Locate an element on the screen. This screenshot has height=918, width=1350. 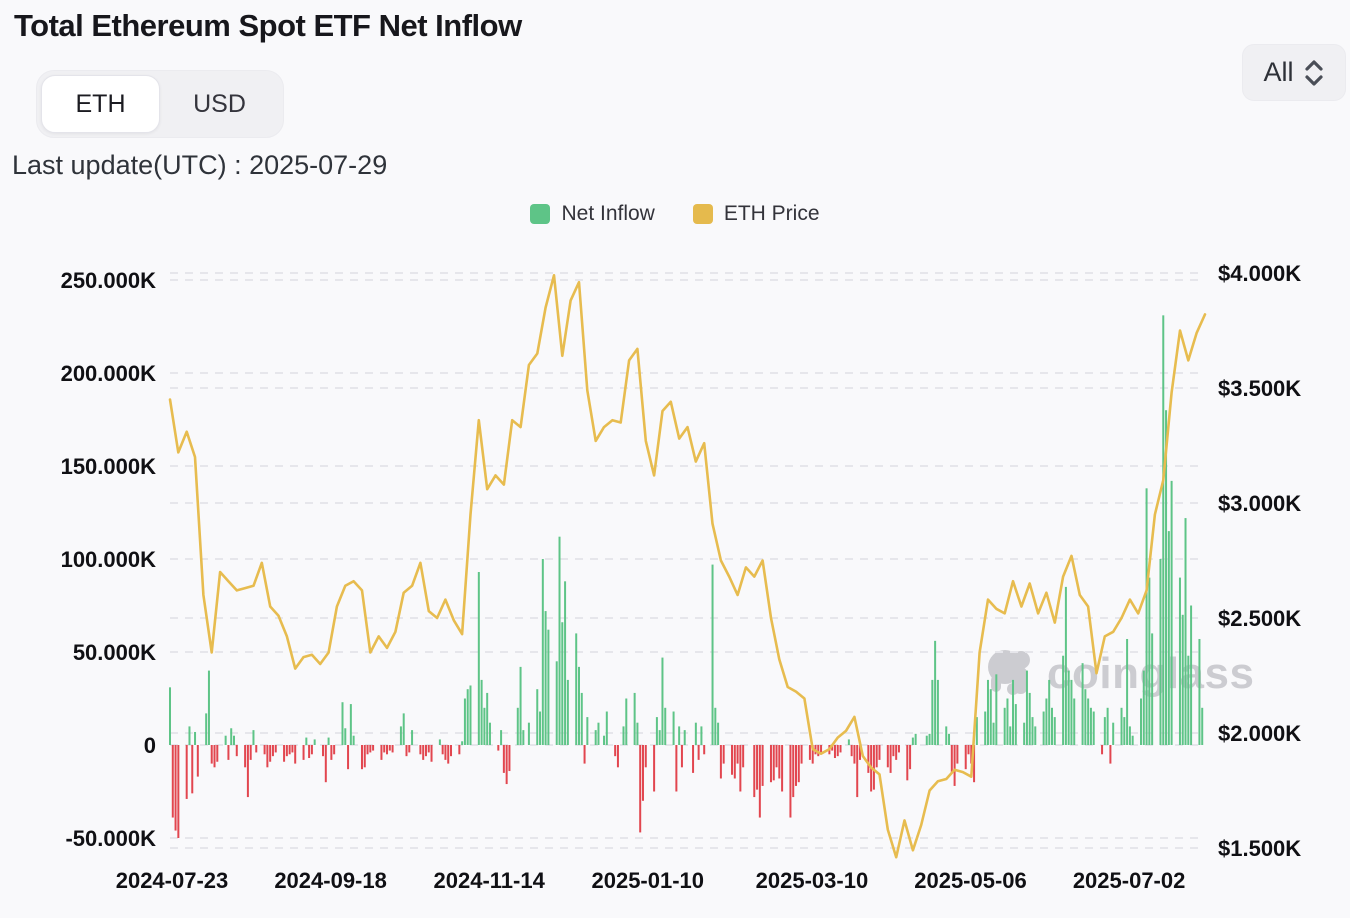
x-axis-tick-label: 2025-07-02 is located at coordinates (1129, 880).